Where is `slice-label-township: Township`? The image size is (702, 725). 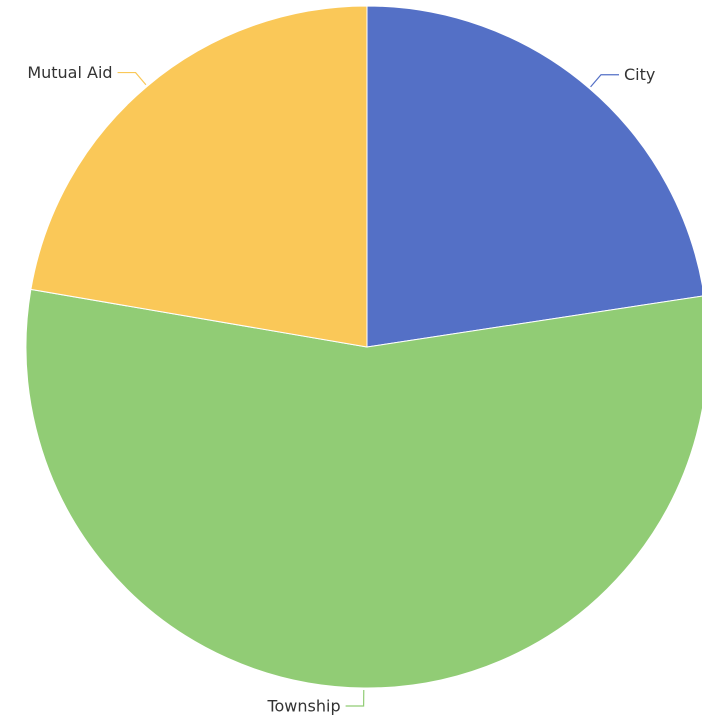 slice-label-township: Township is located at coordinates (303, 705).